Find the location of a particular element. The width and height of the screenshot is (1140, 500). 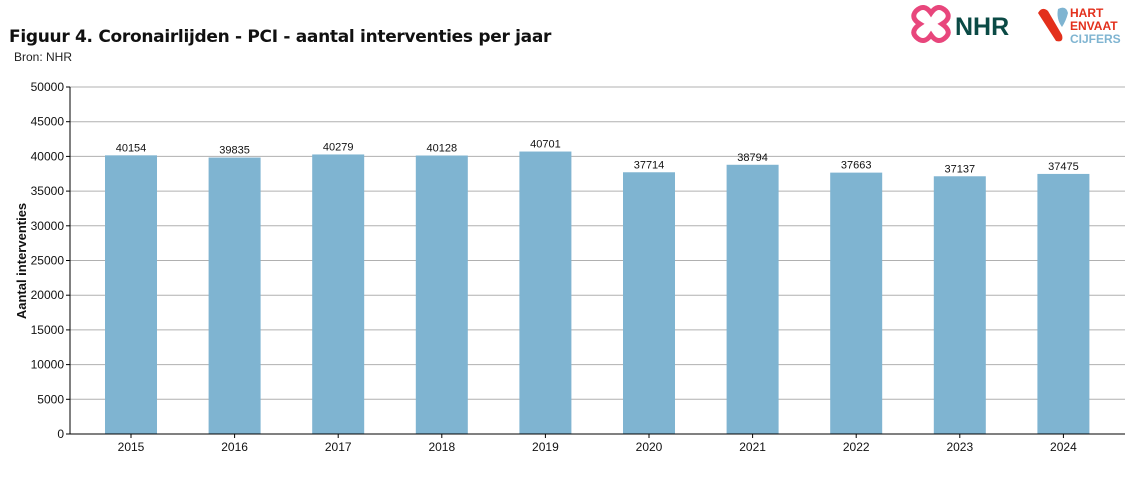

data-label: 40701 is located at coordinates (545, 145).